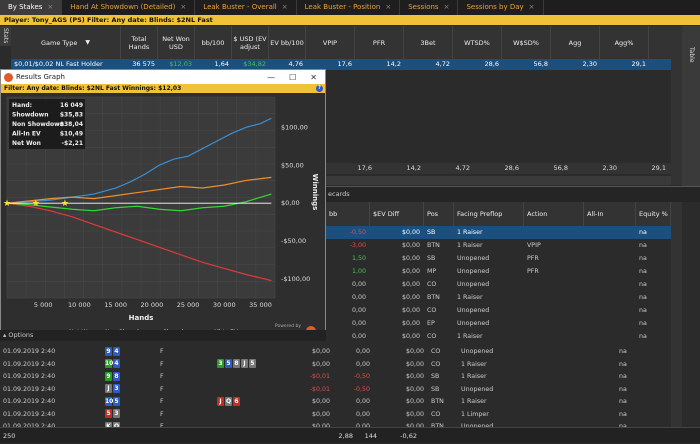  What do you see at coordinates (474, 401) in the screenshot?
I see `hand-facing: 1 Raiser` at bounding box center [474, 401].